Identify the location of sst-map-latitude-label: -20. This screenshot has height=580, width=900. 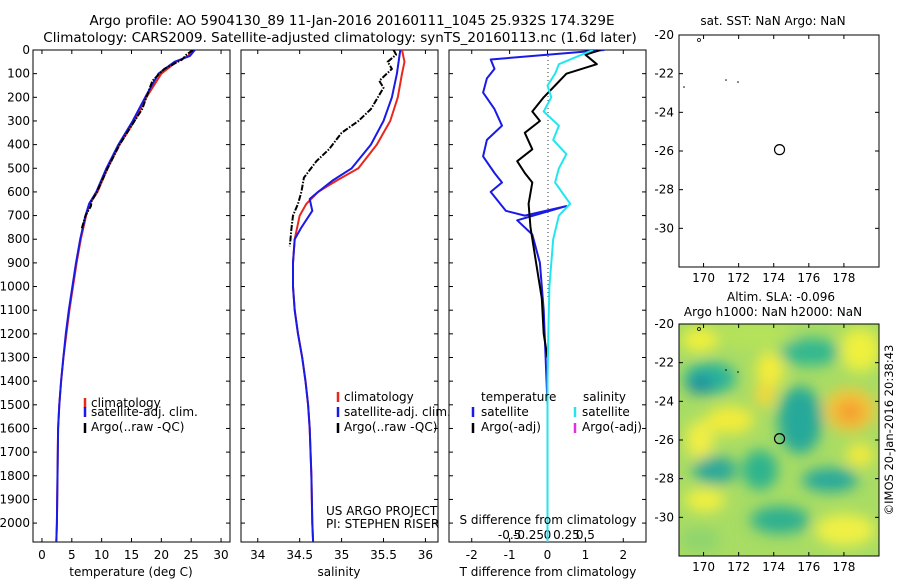
(664, 35).